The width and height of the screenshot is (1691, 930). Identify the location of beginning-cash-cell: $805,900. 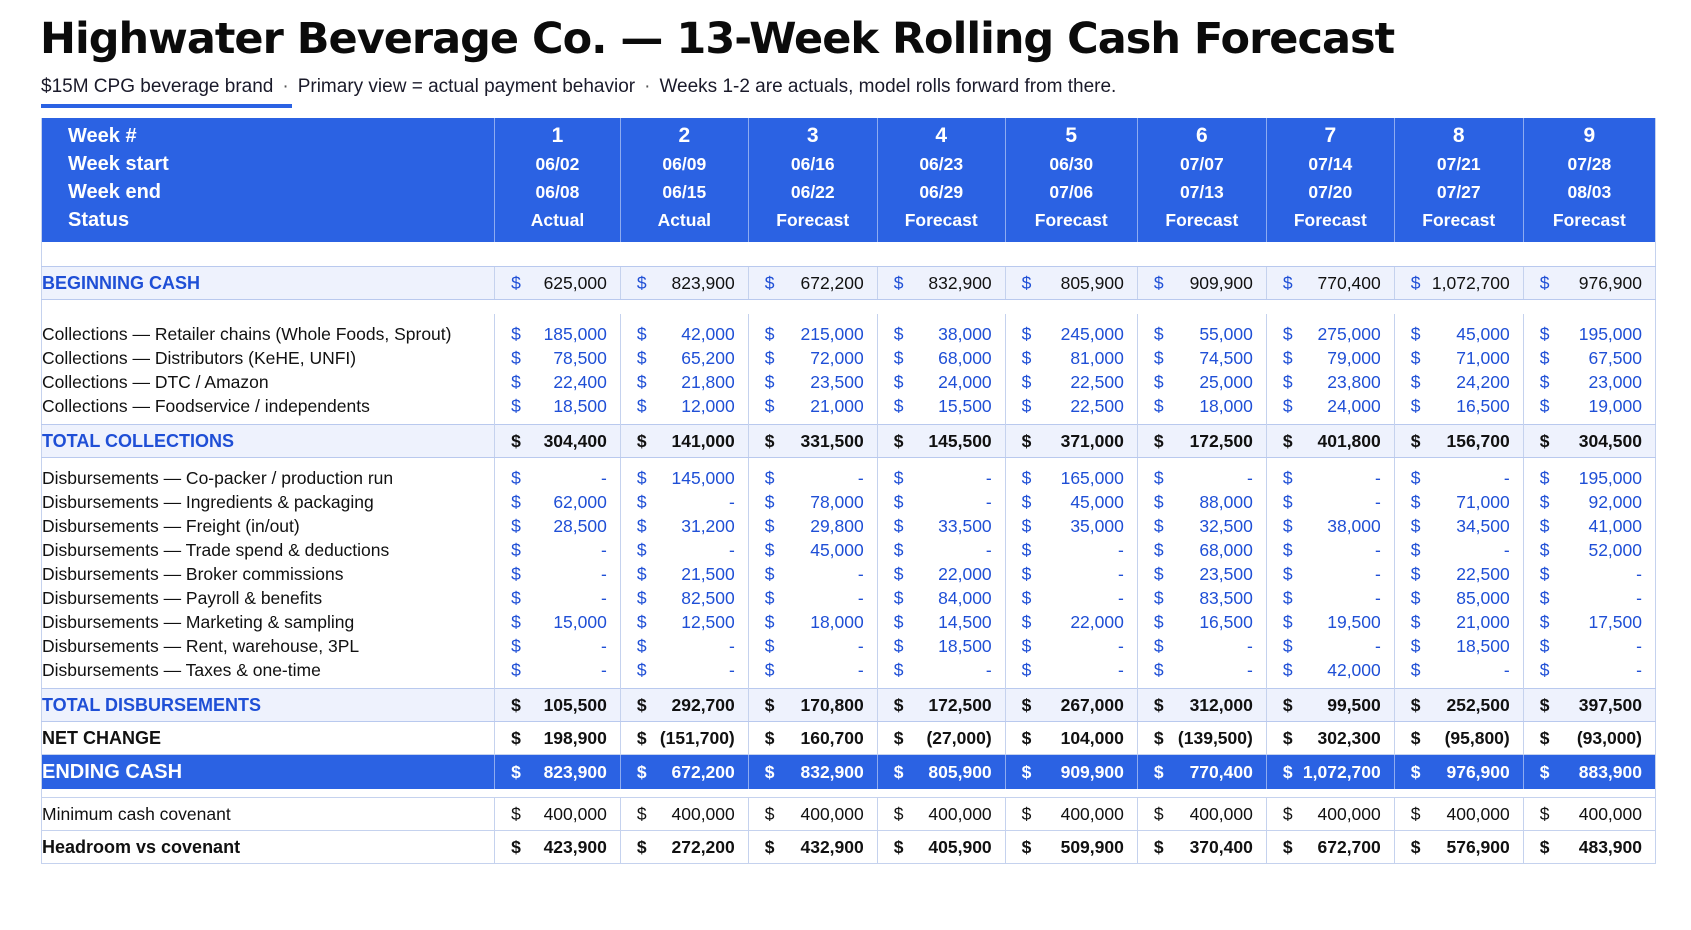
(1071, 283).